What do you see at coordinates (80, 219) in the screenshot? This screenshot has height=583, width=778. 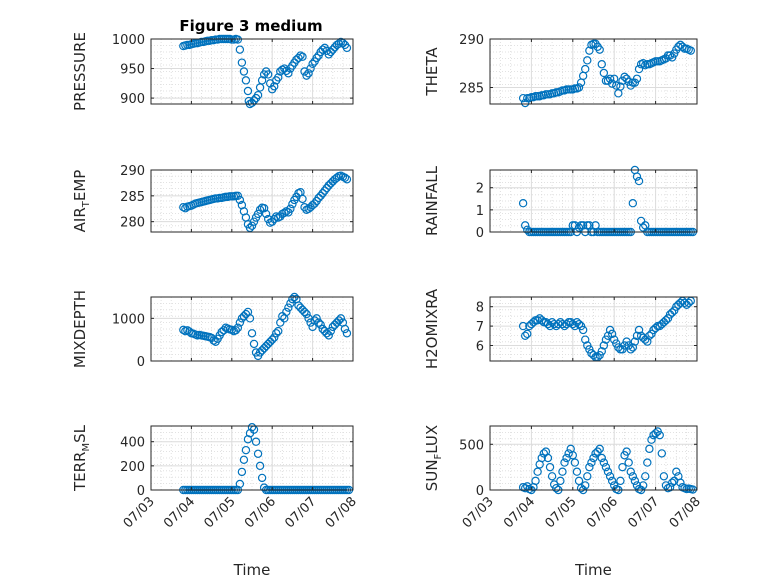 I see `y-axis-label-part: AIR` at bounding box center [80, 219].